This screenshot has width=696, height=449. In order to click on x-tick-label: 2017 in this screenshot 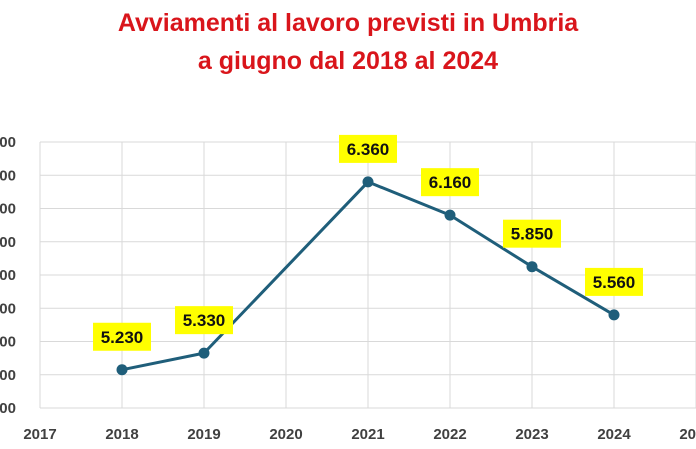, I will do `click(39, 434)`.